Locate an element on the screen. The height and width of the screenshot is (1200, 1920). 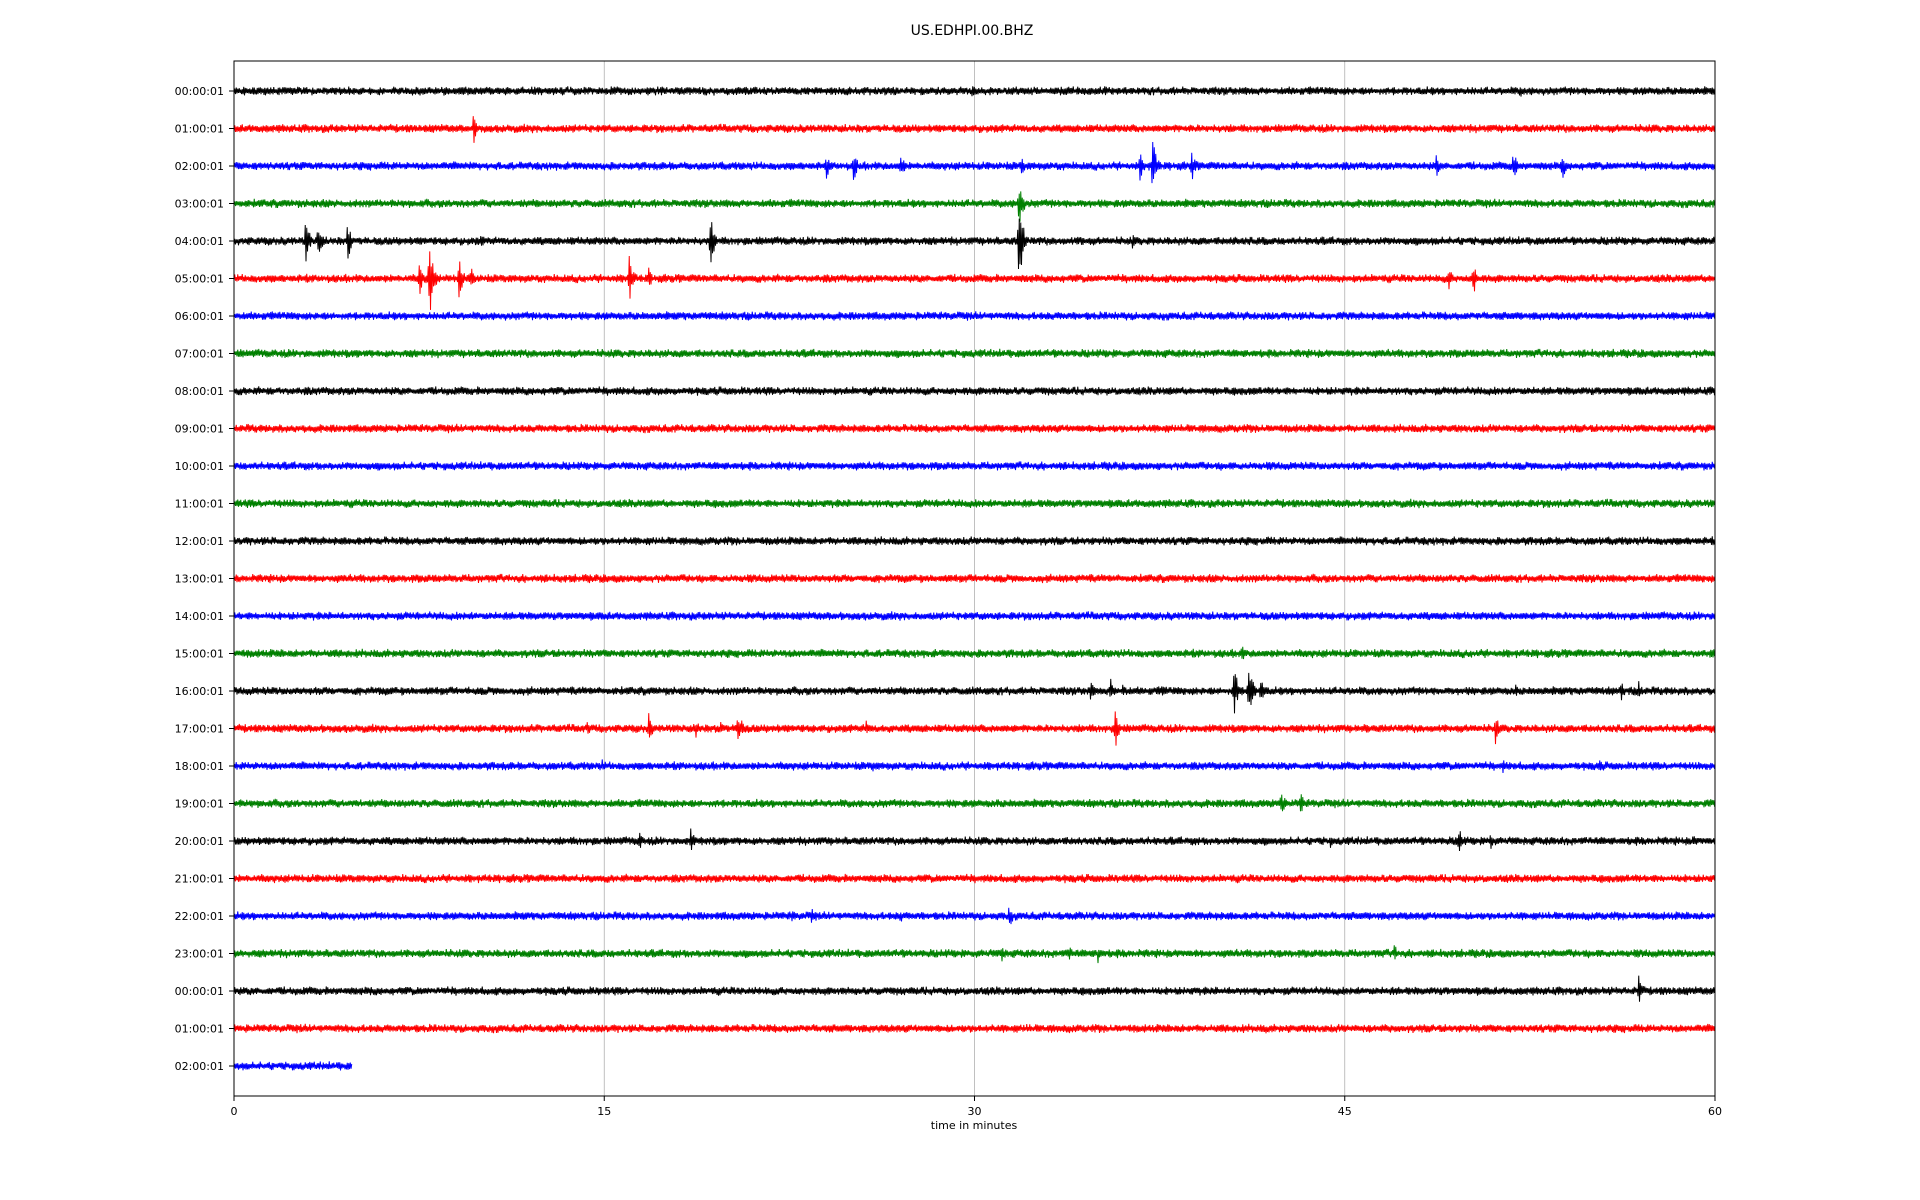
row-label: 13:00:01 is located at coordinates (199, 579).